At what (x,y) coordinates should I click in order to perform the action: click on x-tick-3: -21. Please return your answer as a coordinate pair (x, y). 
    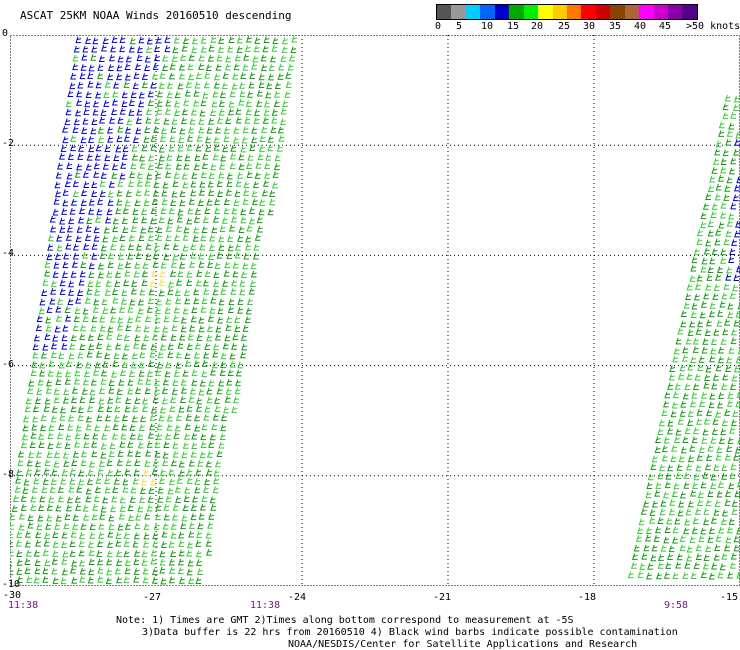
    Looking at the image, I should click on (442, 597).